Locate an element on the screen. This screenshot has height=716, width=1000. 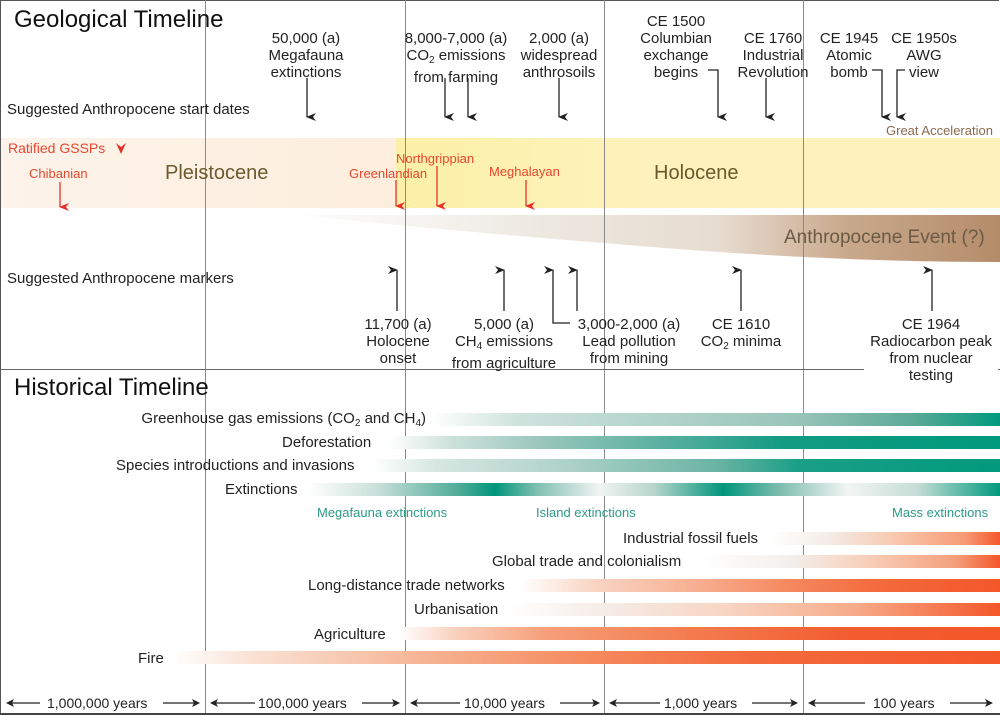
row-label-ghg: Greenhouse gas emissions (CO2 and CH4) is located at coordinates (283, 419).